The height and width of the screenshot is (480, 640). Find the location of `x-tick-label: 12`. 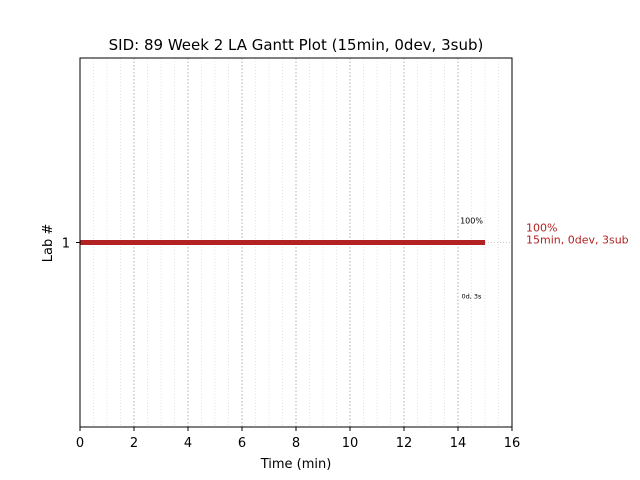

x-tick-label: 12 is located at coordinates (404, 443).